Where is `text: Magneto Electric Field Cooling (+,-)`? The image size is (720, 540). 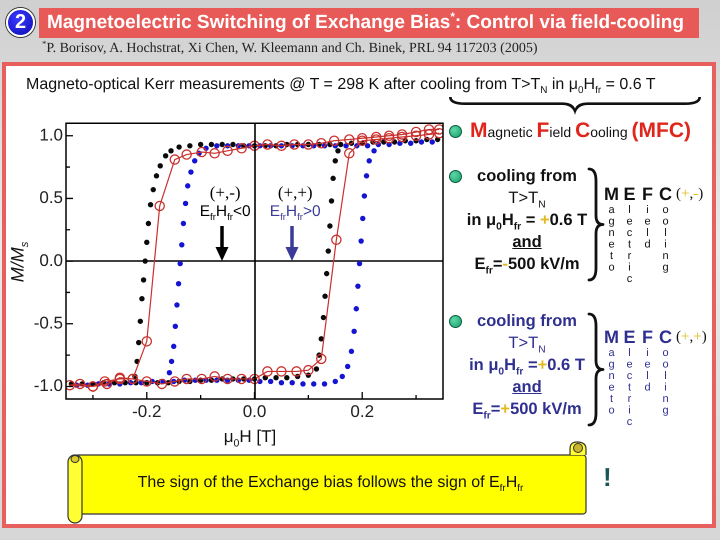 text: Magneto Electric Field Cooling (+,-) is located at coordinates (654, 234).